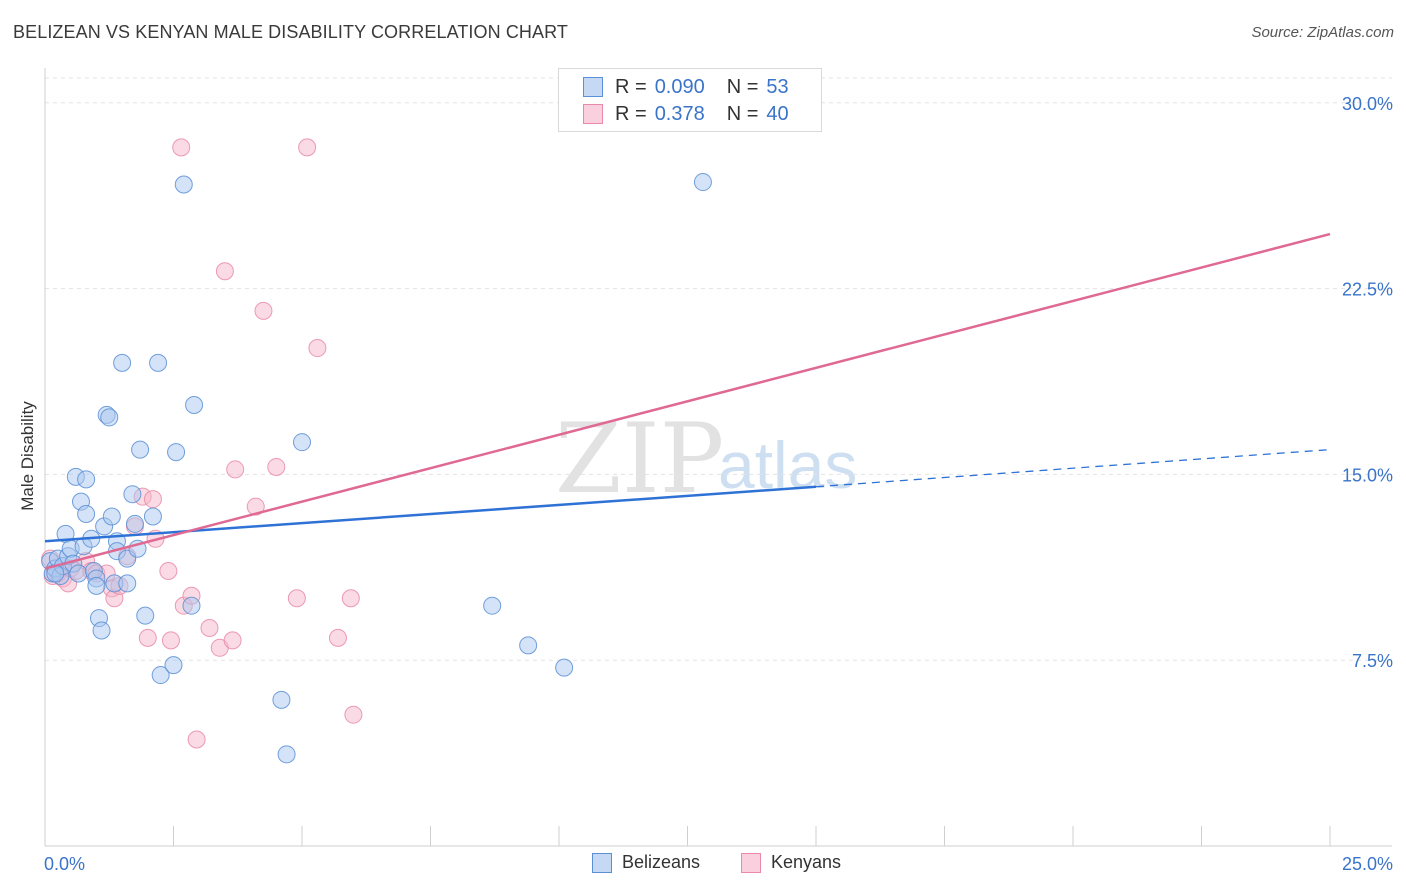  I want to click on belizeans-trend-extension, so click(1073, 468).